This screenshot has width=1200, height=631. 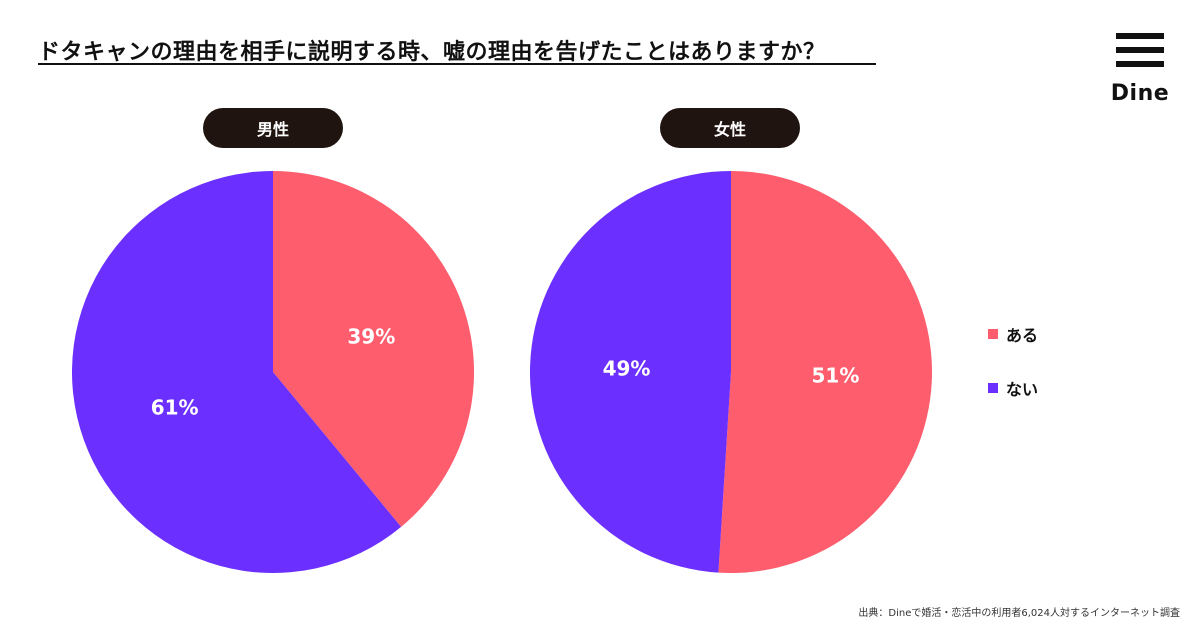 What do you see at coordinates (1140, 73) in the screenshot?
I see `dine-logo: Dine` at bounding box center [1140, 73].